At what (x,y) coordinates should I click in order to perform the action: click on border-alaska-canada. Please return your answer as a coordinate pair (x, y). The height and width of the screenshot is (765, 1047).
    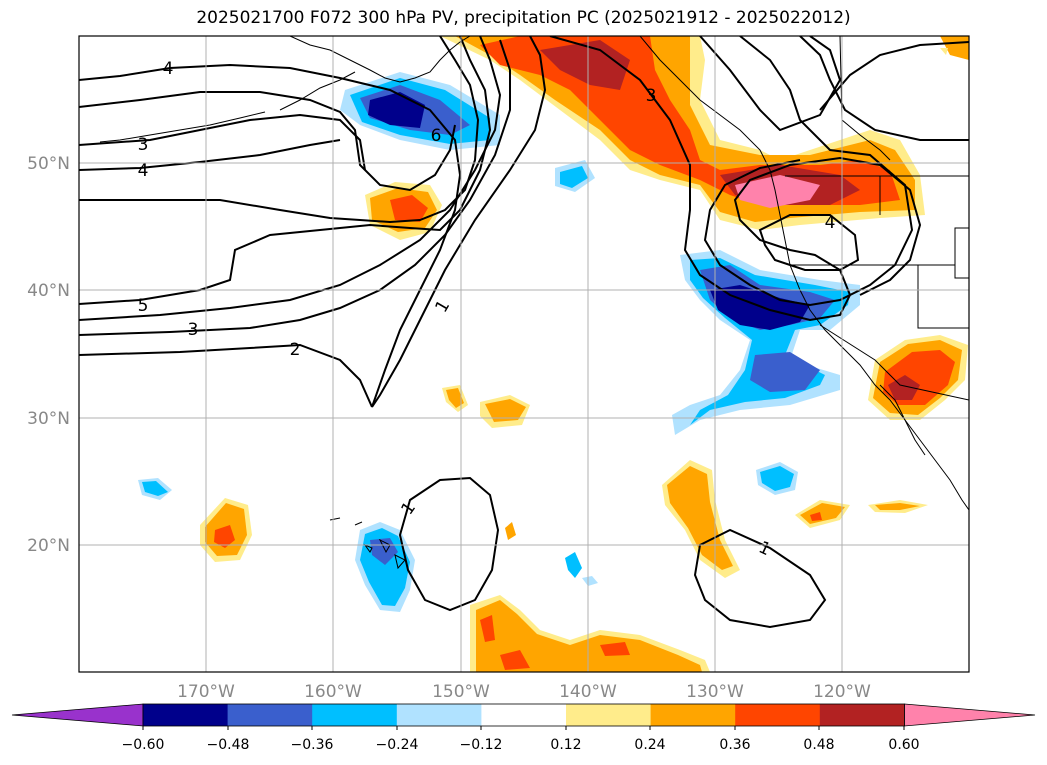
    Looking at the image, I should click on (865, 98).